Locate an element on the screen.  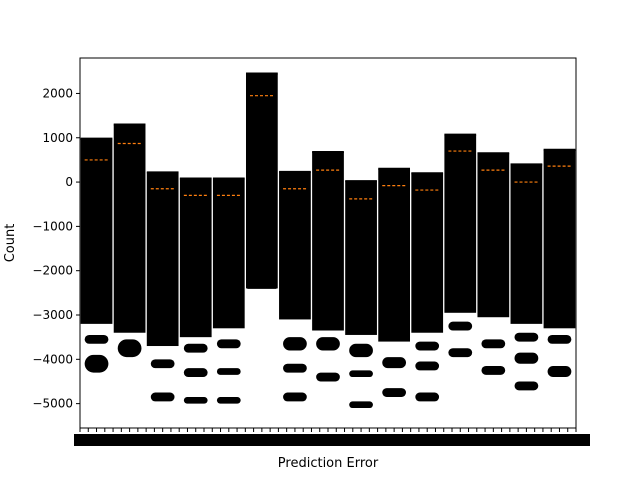
y-axis: 2000 1000 0 −1000 −2000 −3000 −4000 −5000 is located at coordinates (56, 248).